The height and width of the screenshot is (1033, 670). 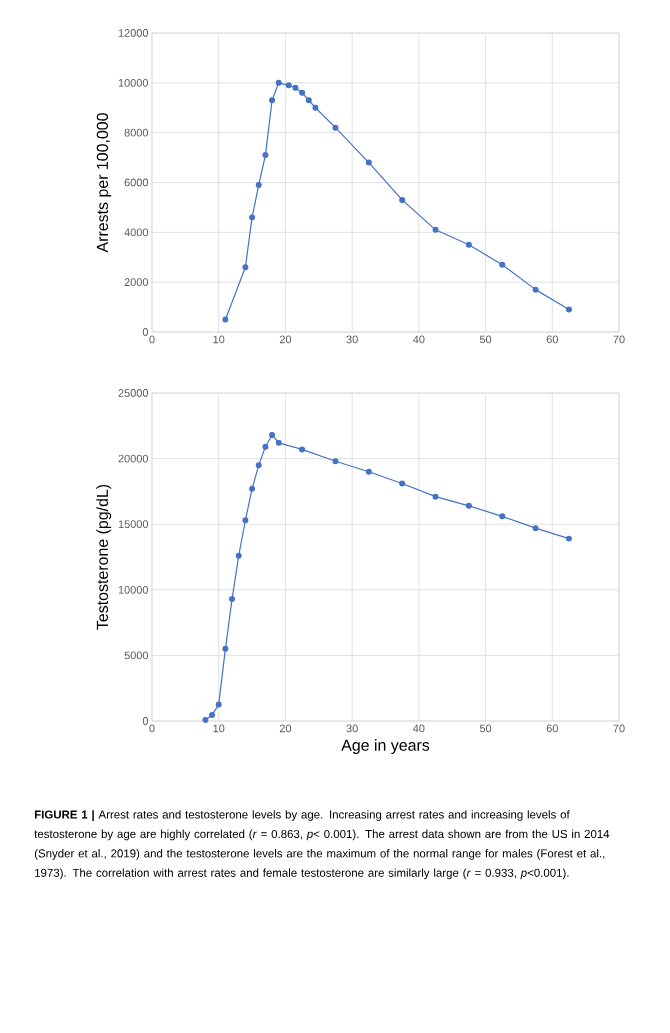 I want to click on y-tick-label: 25000, so click(x=133, y=393).